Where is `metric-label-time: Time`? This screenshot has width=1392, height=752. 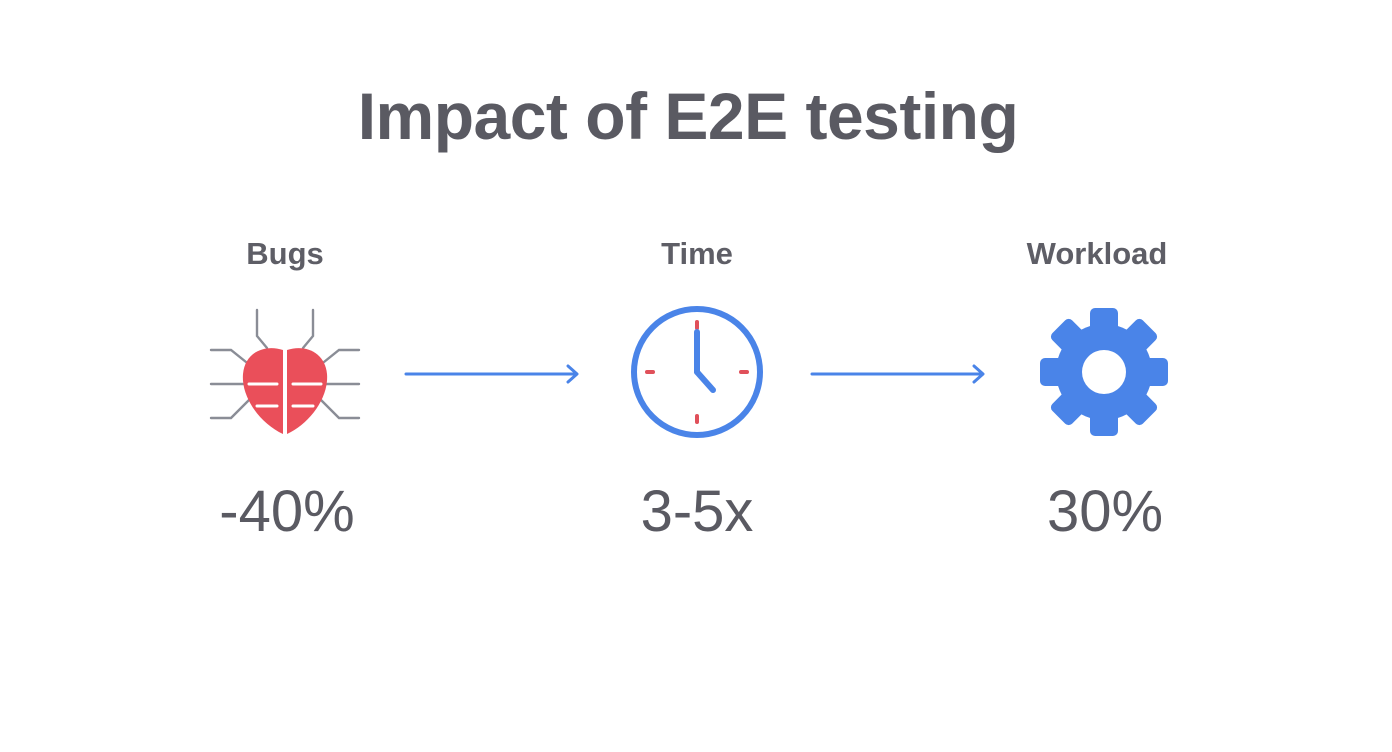
metric-label-time: Time is located at coordinates (697, 253).